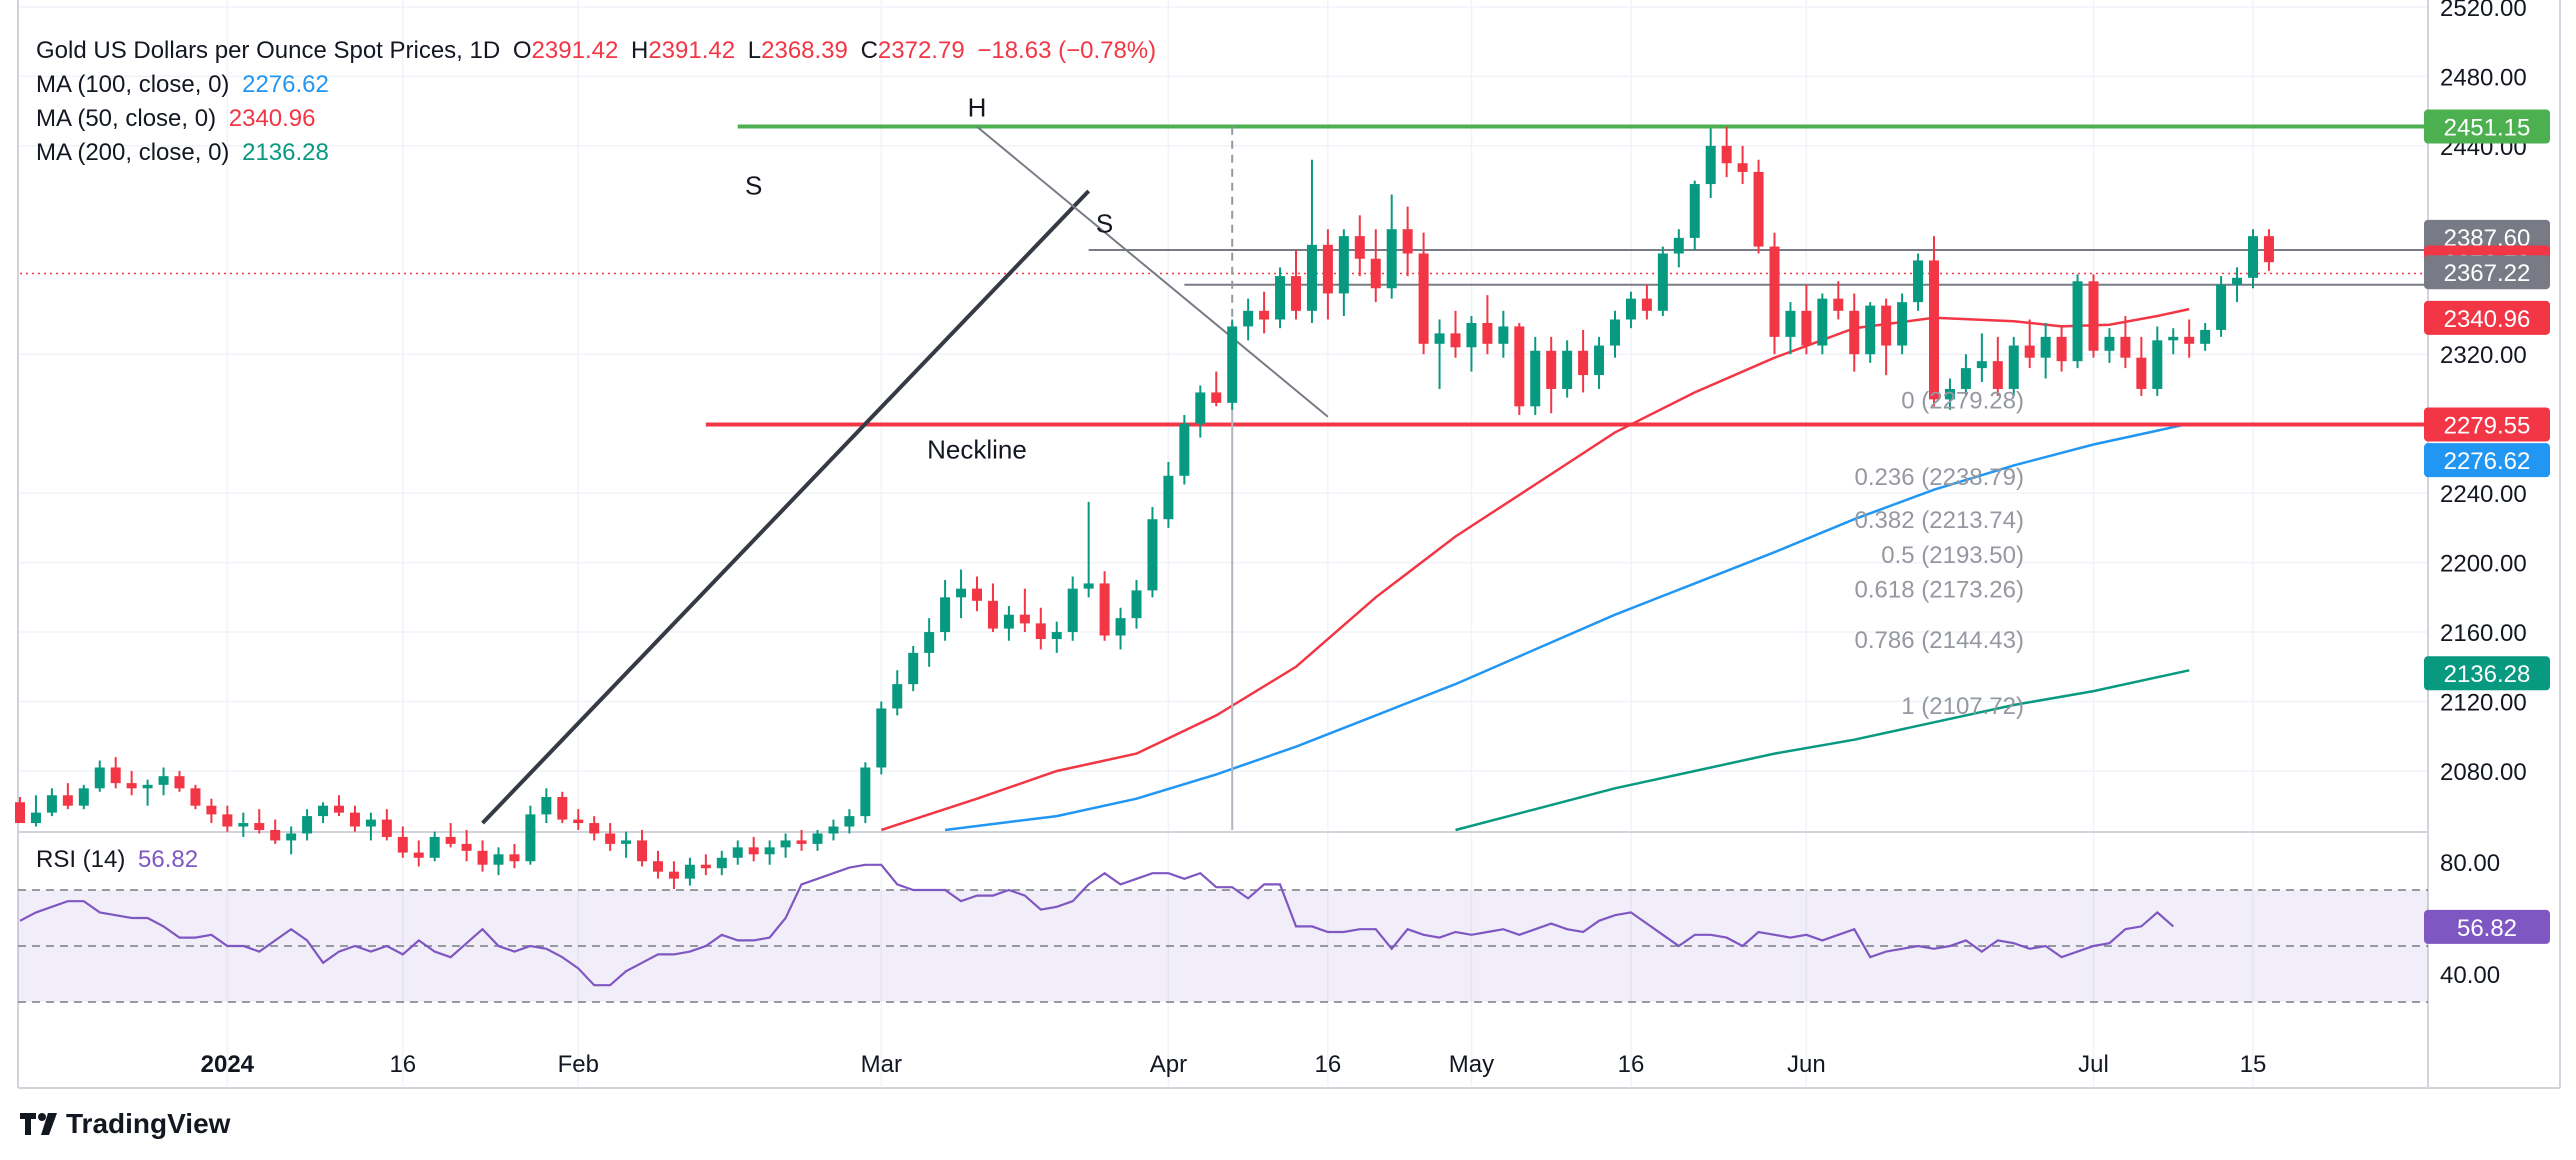 Image resolution: width=2576 pixels, height=1160 pixels. What do you see at coordinates (1939, 640) in the screenshot?
I see `fib-level-label: 0.786 (2144.43)` at bounding box center [1939, 640].